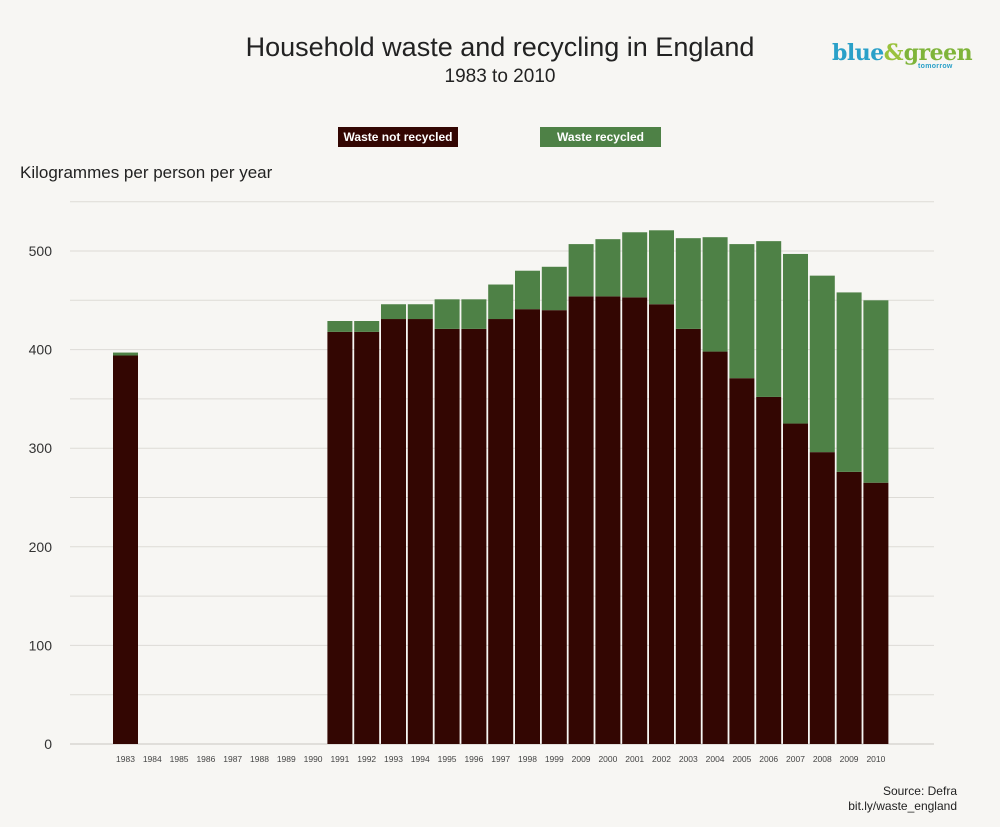  Describe the element at coordinates (500, 759) in the screenshot. I see `x-tick-label: 1997` at that location.